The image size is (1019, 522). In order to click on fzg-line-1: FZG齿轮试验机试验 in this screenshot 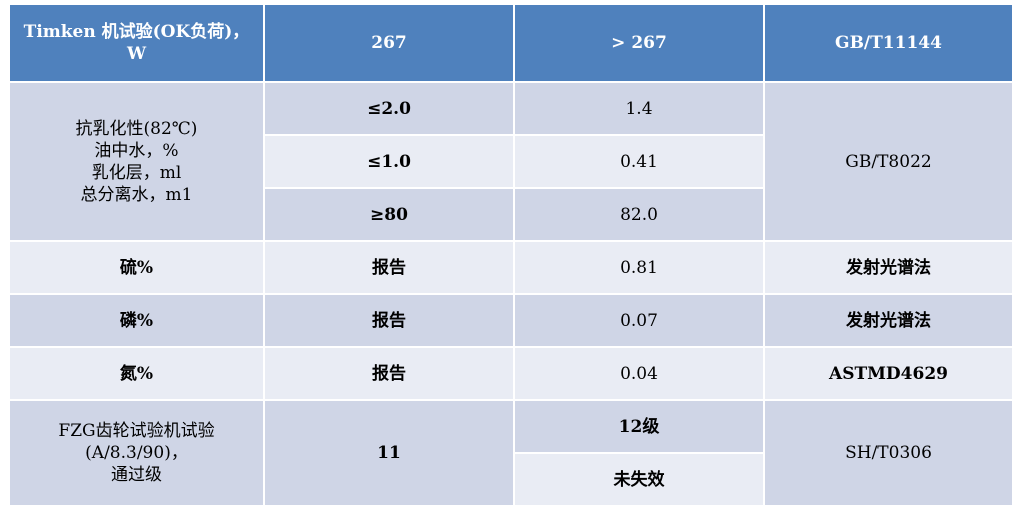, I will do `click(136, 431)`.